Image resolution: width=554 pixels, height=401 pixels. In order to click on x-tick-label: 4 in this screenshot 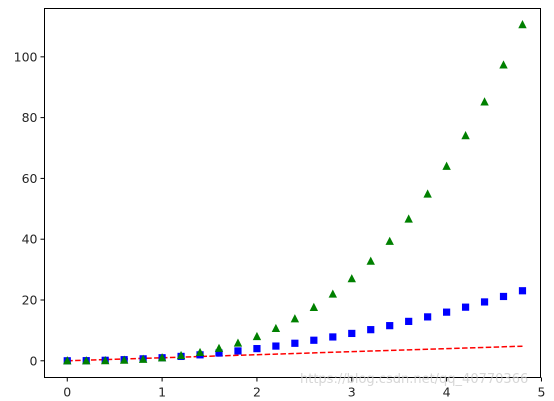, I will do `click(447, 392)`.